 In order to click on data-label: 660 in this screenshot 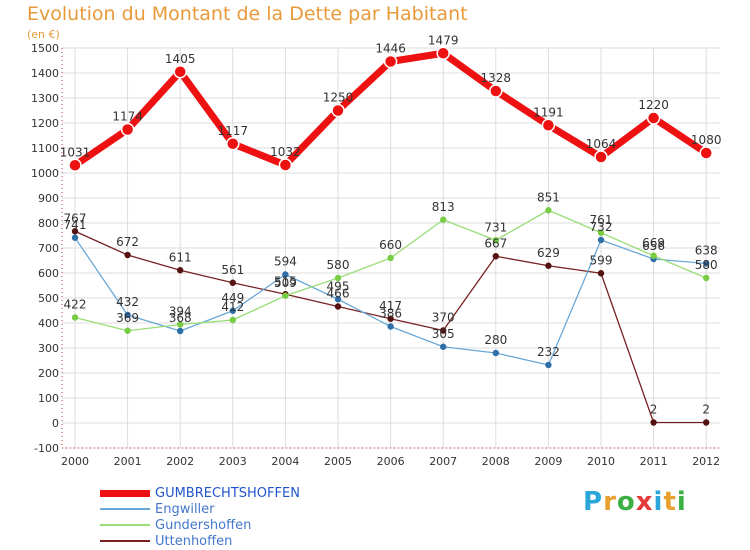, I will do `click(390, 245)`.